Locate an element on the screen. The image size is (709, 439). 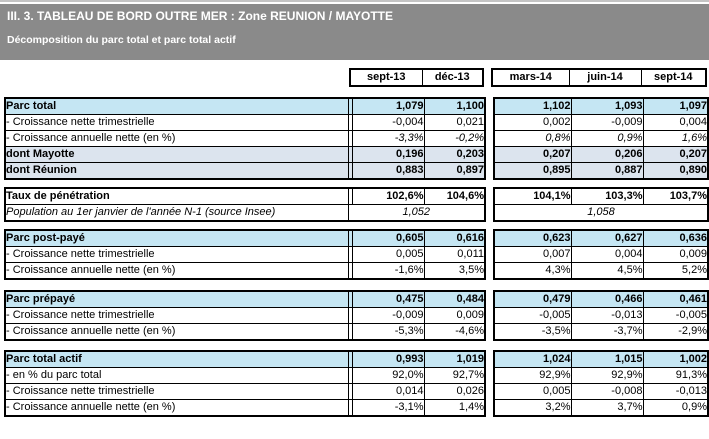
value-cell: 103,7% is located at coordinates (675, 196).